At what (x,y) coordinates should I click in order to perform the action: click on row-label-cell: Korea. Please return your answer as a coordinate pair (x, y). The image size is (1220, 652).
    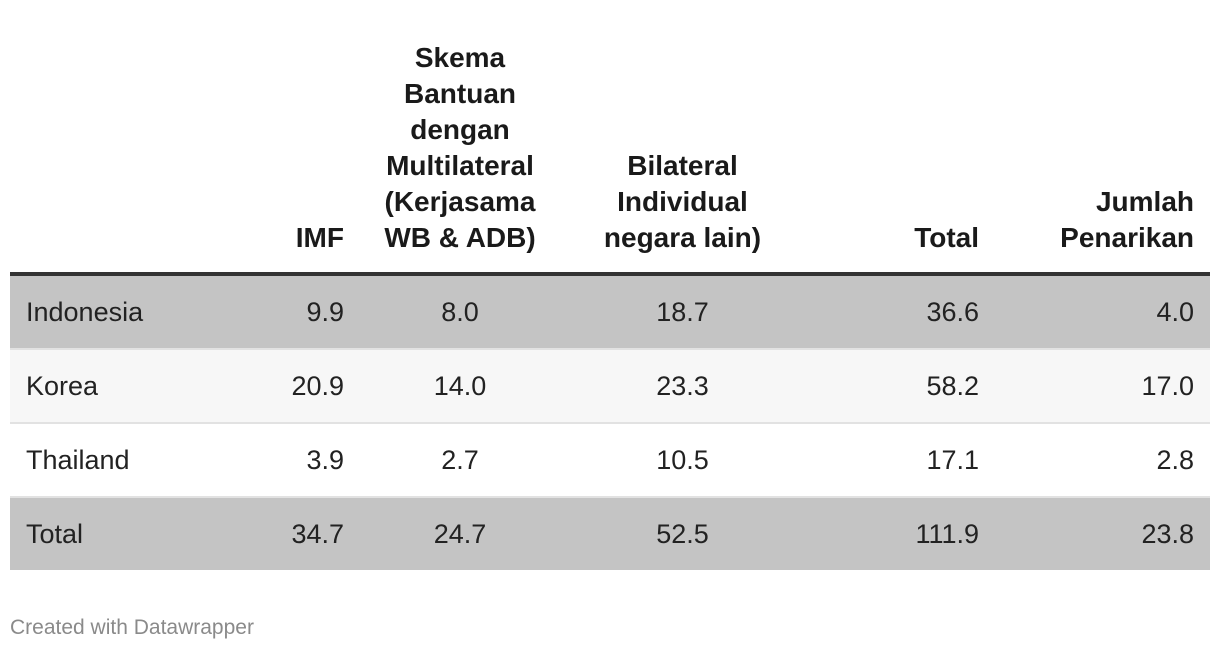
    Looking at the image, I should click on (110, 385).